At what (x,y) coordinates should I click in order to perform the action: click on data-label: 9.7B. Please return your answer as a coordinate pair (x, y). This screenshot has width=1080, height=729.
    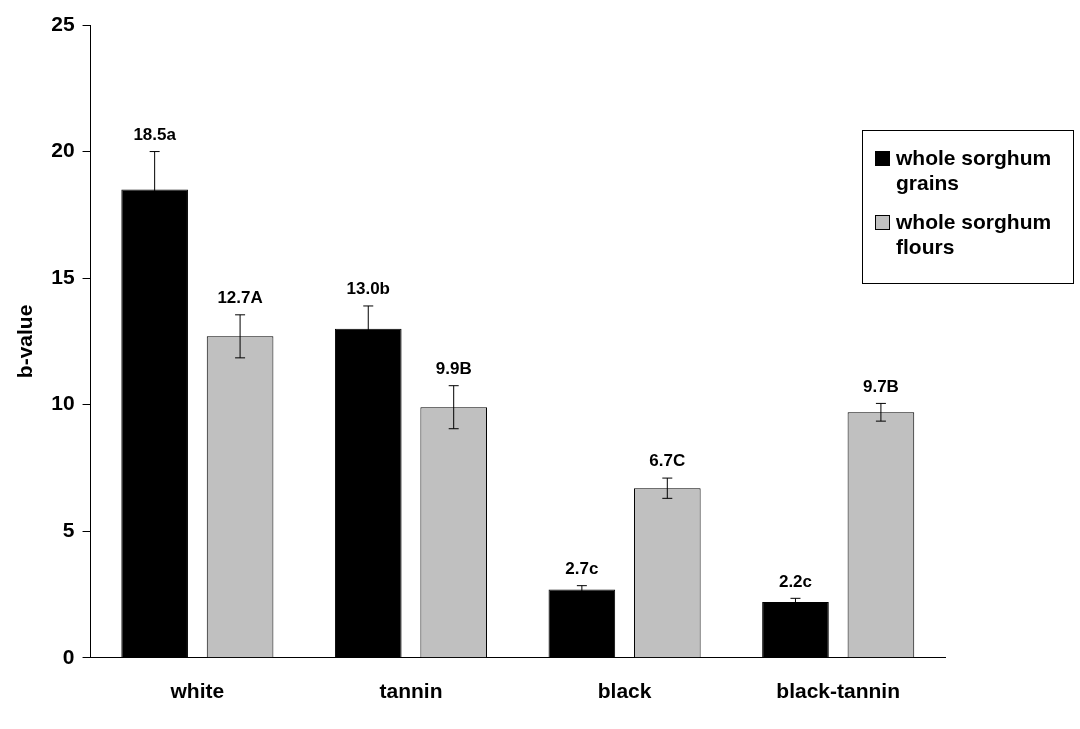
    Looking at the image, I should click on (880, 386).